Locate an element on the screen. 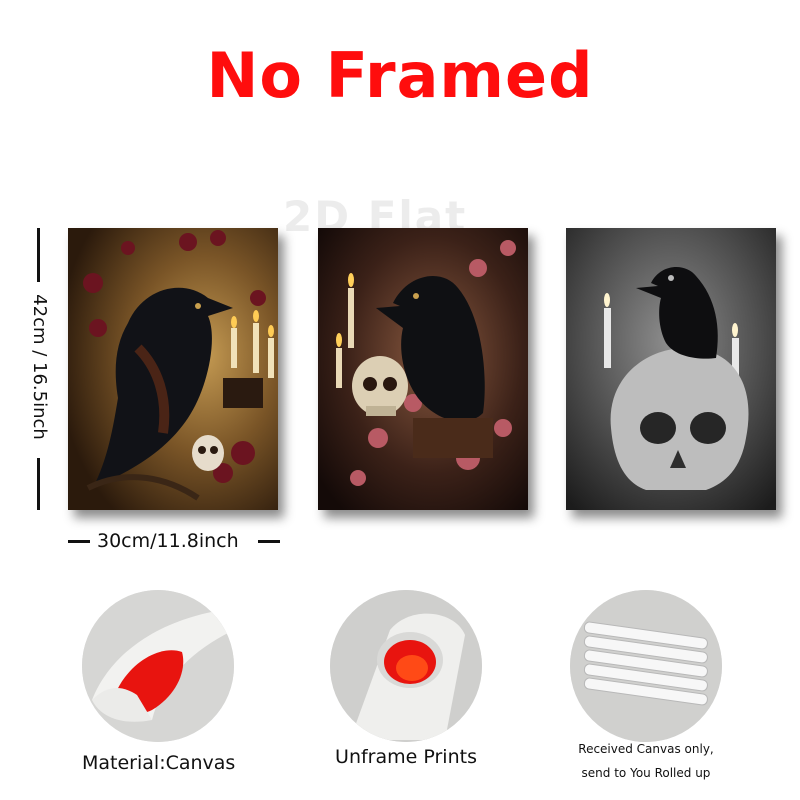 This screenshot has width=800, height=800. raven-skull-roses-painting-icon is located at coordinates (423, 369).